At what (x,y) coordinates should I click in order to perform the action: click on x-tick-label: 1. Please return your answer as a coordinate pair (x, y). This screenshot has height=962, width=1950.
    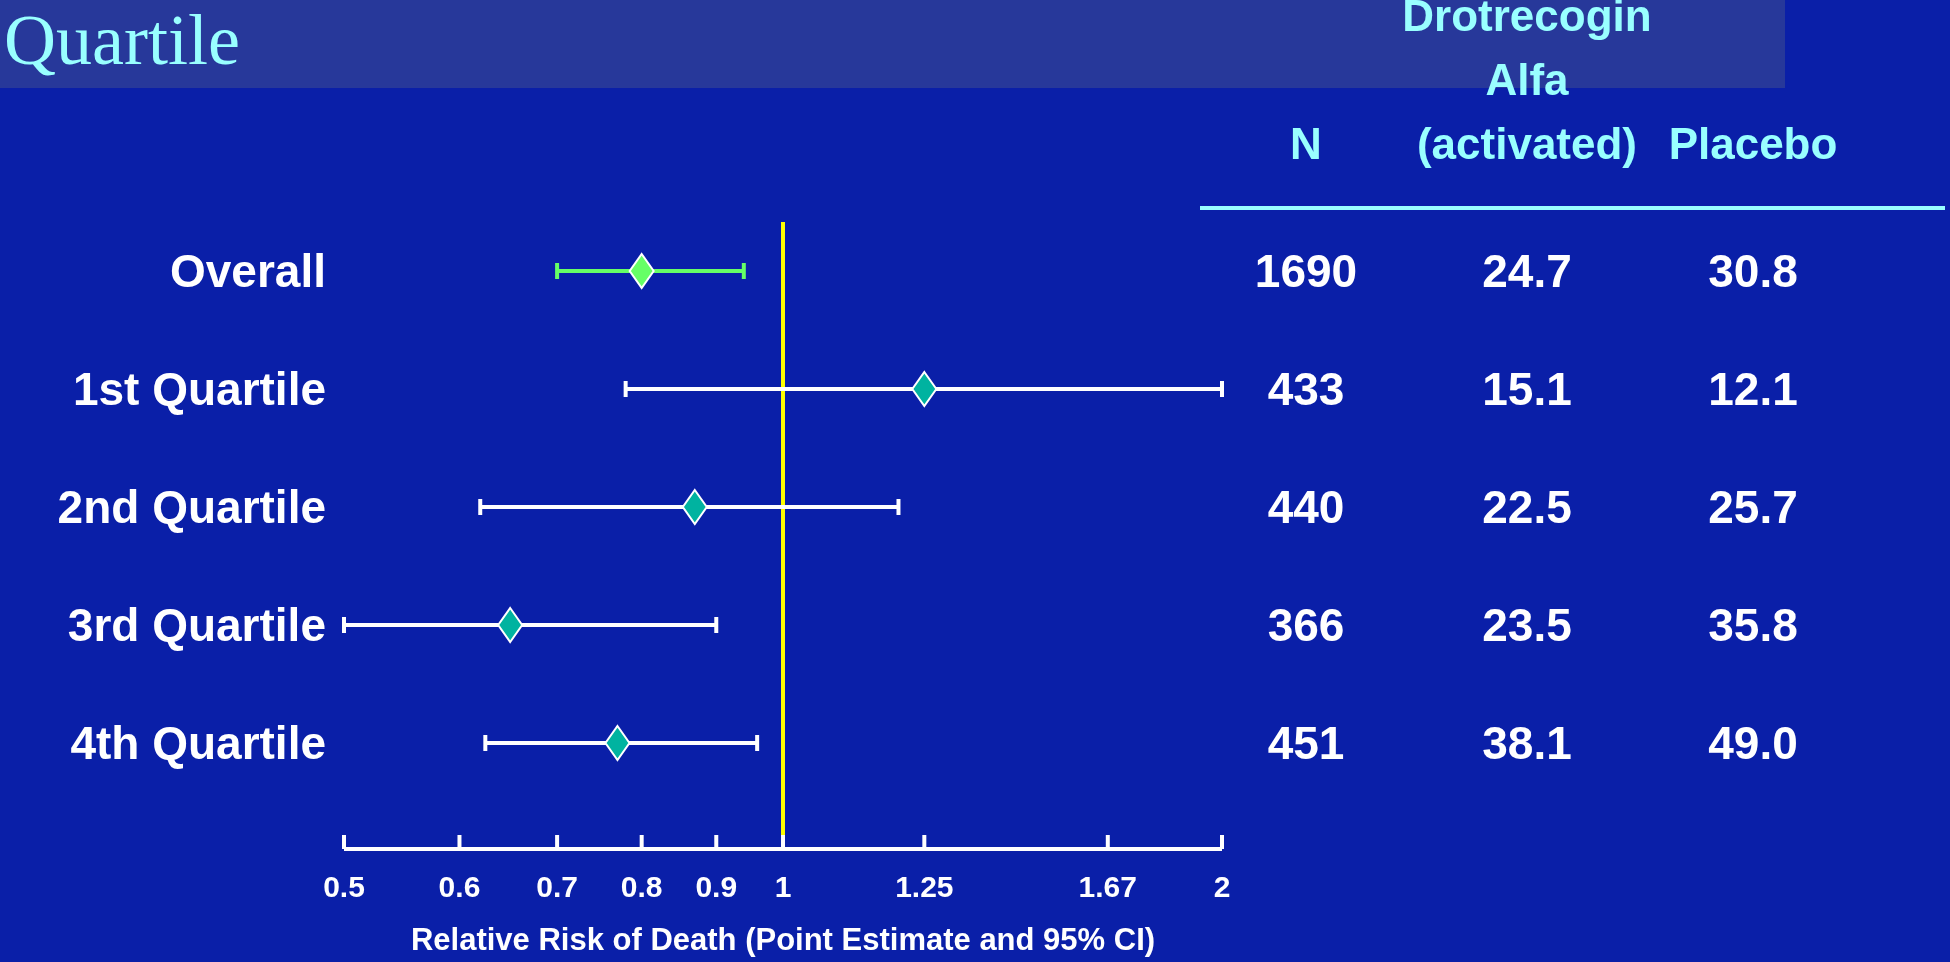
    Looking at the image, I should click on (783, 886).